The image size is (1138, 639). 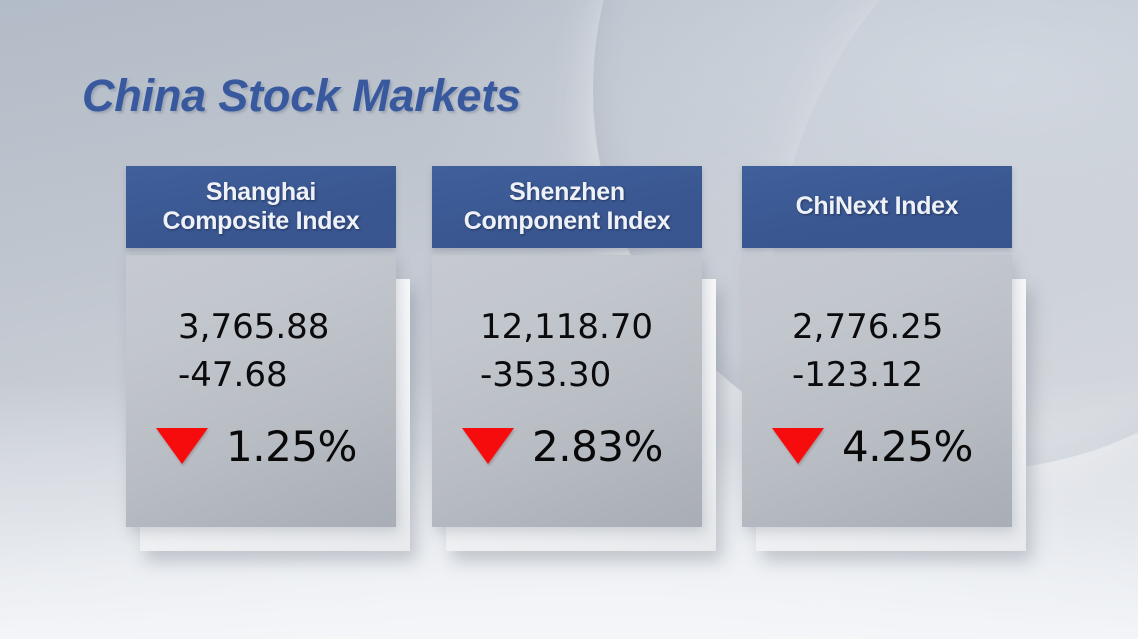 I want to click on card-stack: 3,765.88 -47.68 1.25%, so click(x=268, y=403).